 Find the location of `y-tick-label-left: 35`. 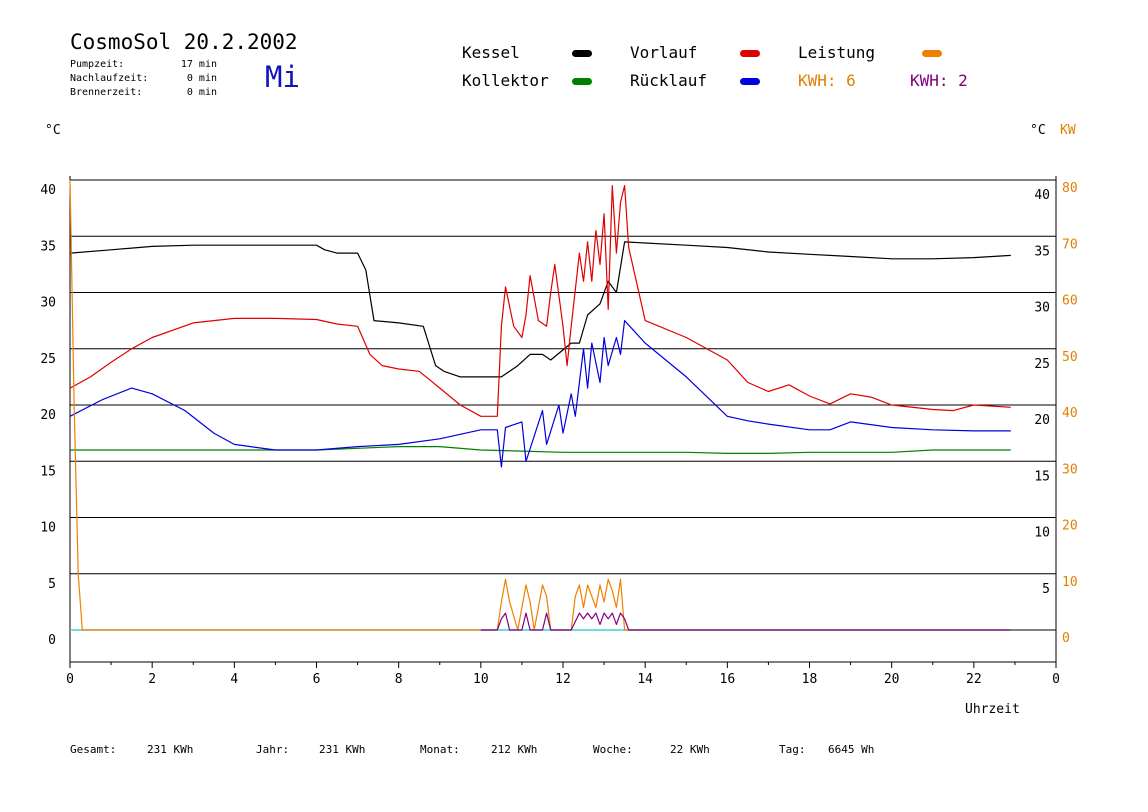

y-tick-label-left: 35 is located at coordinates (48, 246).